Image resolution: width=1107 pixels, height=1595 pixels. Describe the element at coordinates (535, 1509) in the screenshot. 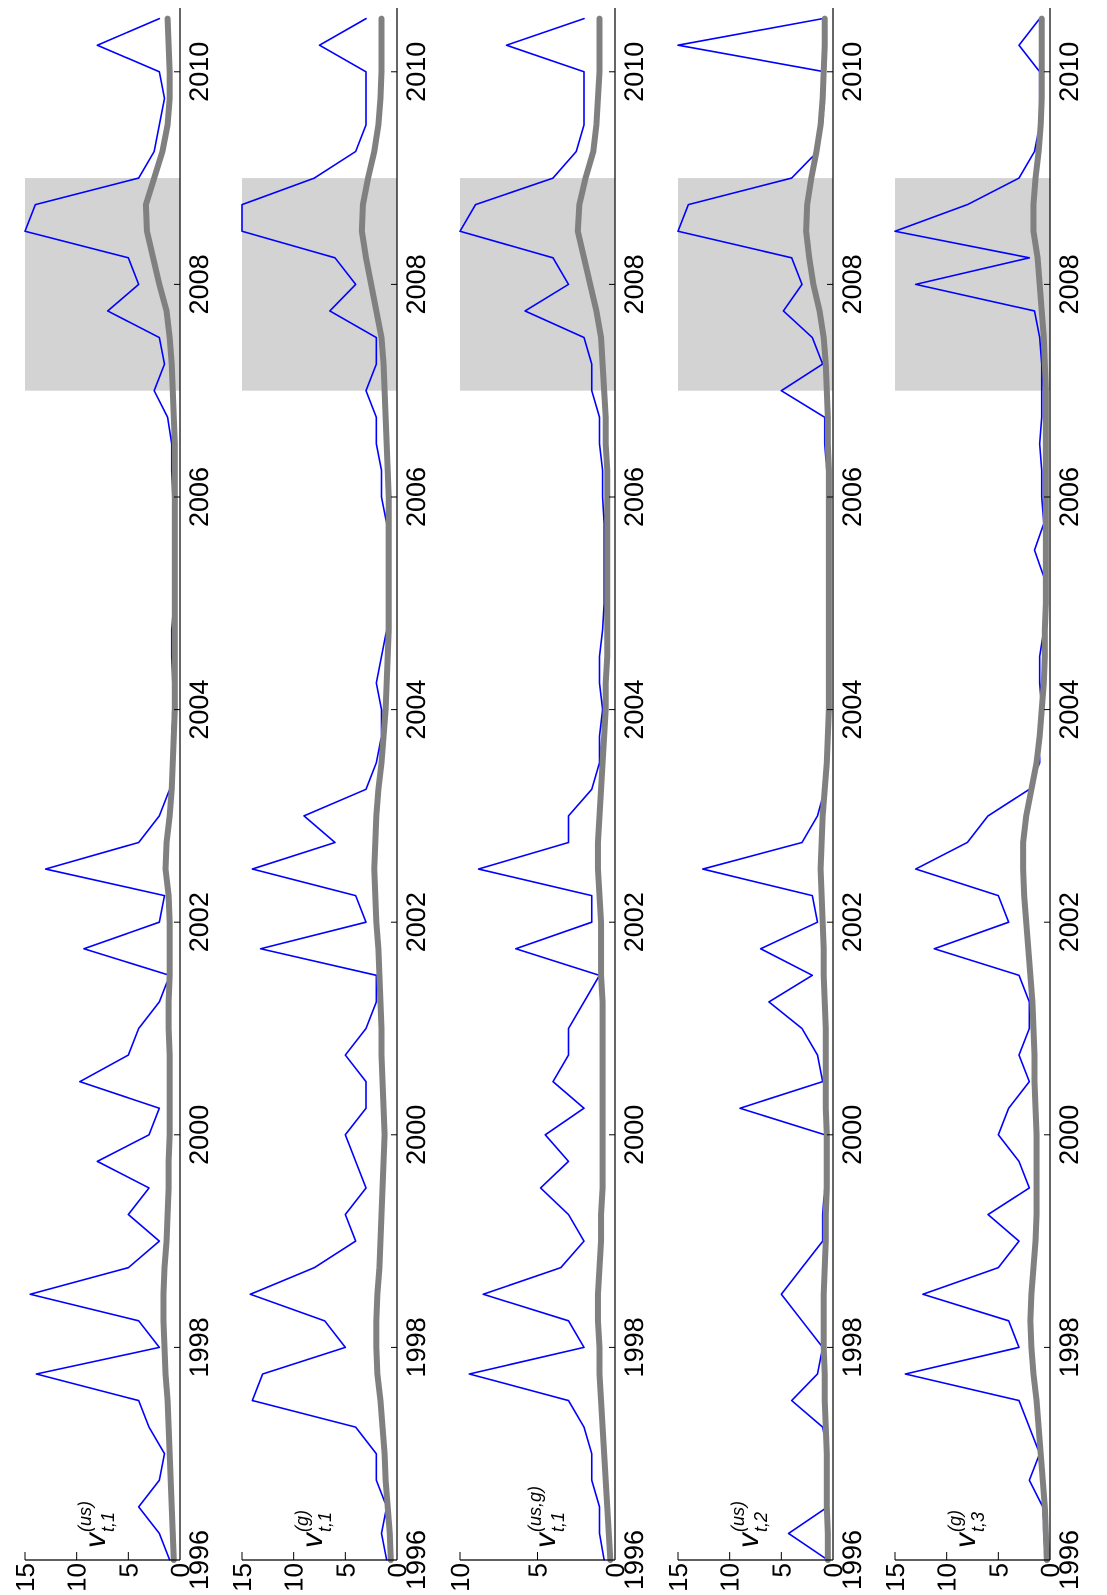

I see `y-label-sup: (us,g)` at that location.